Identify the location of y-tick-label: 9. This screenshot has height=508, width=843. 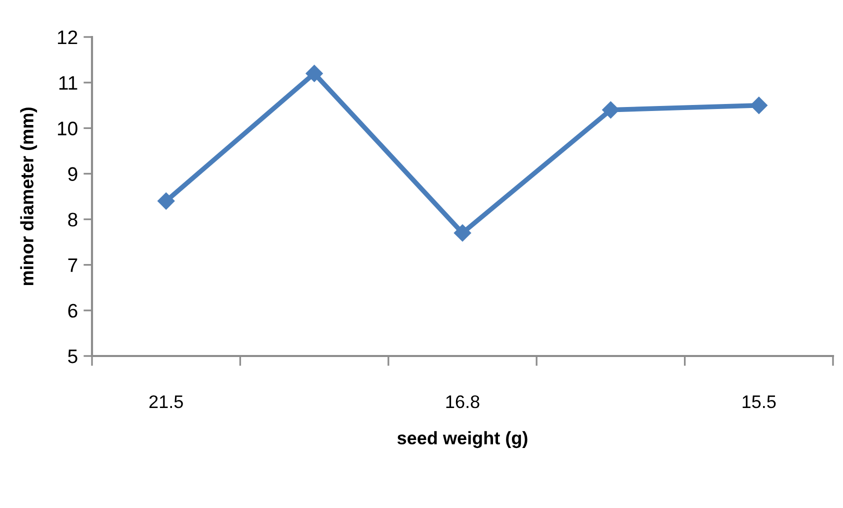
(73, 174).